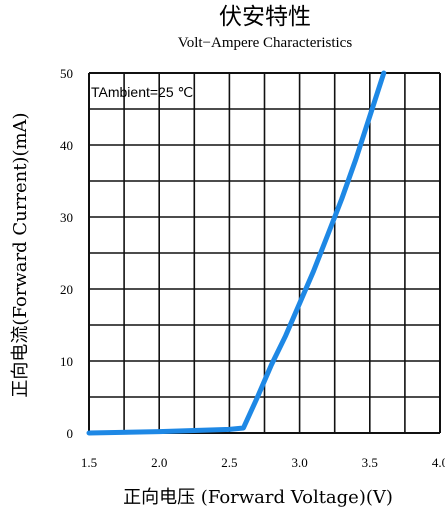 The height and width of the screenshot is (515, 445). Describe the element at coordinates (438, 462) in the screenshot. I see `x-tick-label: 4.0` at that location.